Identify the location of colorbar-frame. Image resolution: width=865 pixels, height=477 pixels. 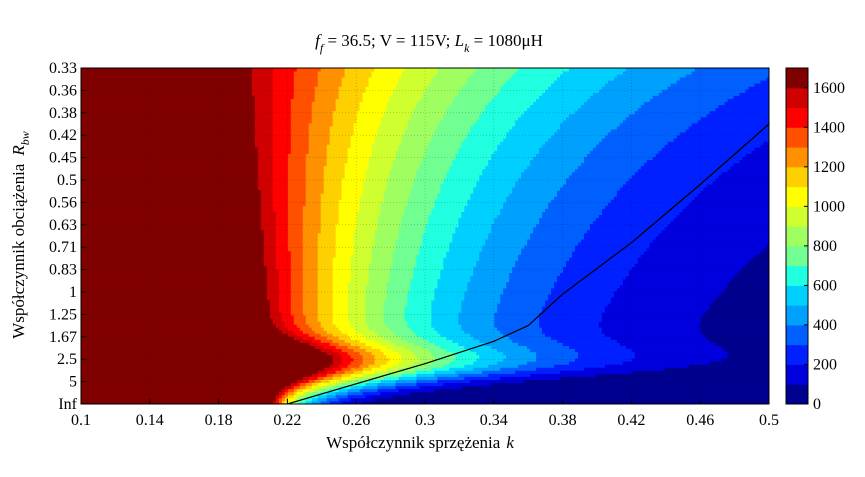
(797, 236).